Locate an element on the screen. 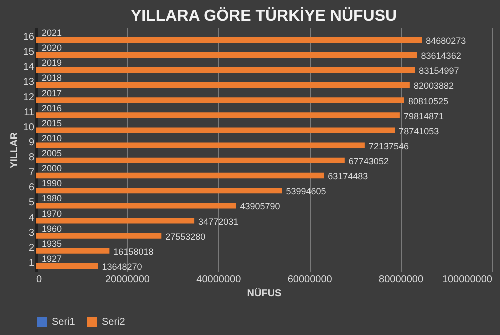 The height and width of the screenshot is (335, 500). y-tick-label: 2 is located at coordinates (31, 248).